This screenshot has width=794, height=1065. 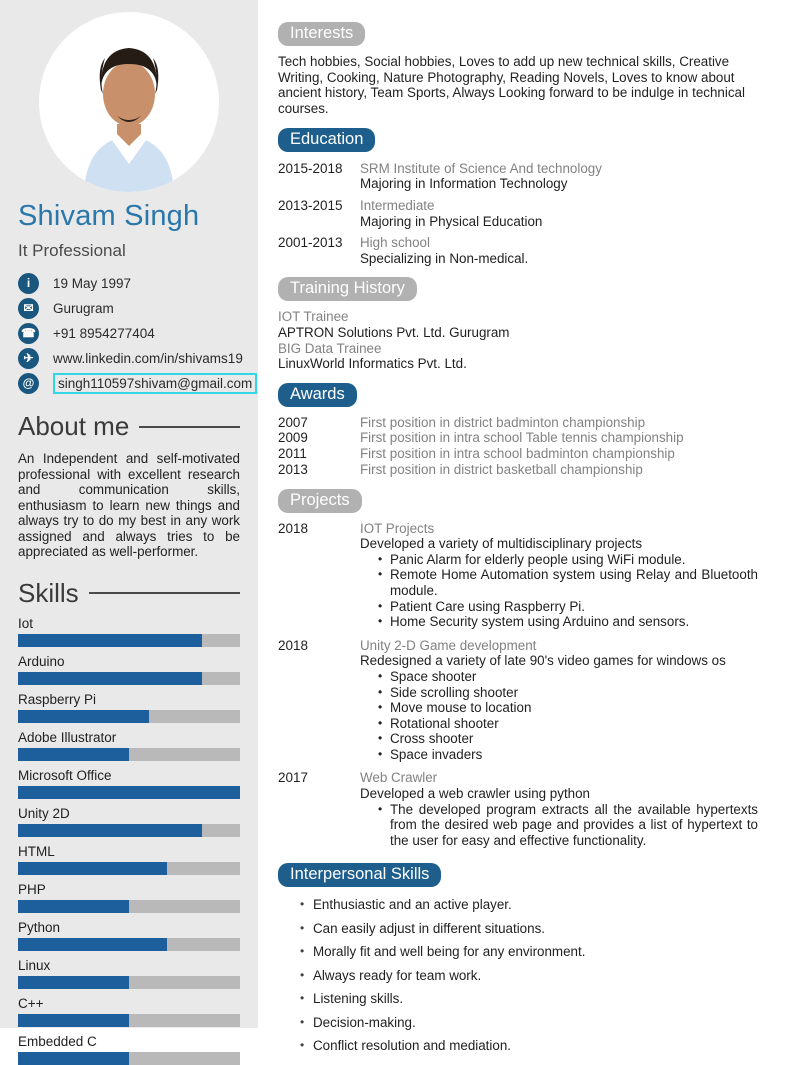 I want to click on project-bullet: Rotational shooter, so click(x=568, y=724).